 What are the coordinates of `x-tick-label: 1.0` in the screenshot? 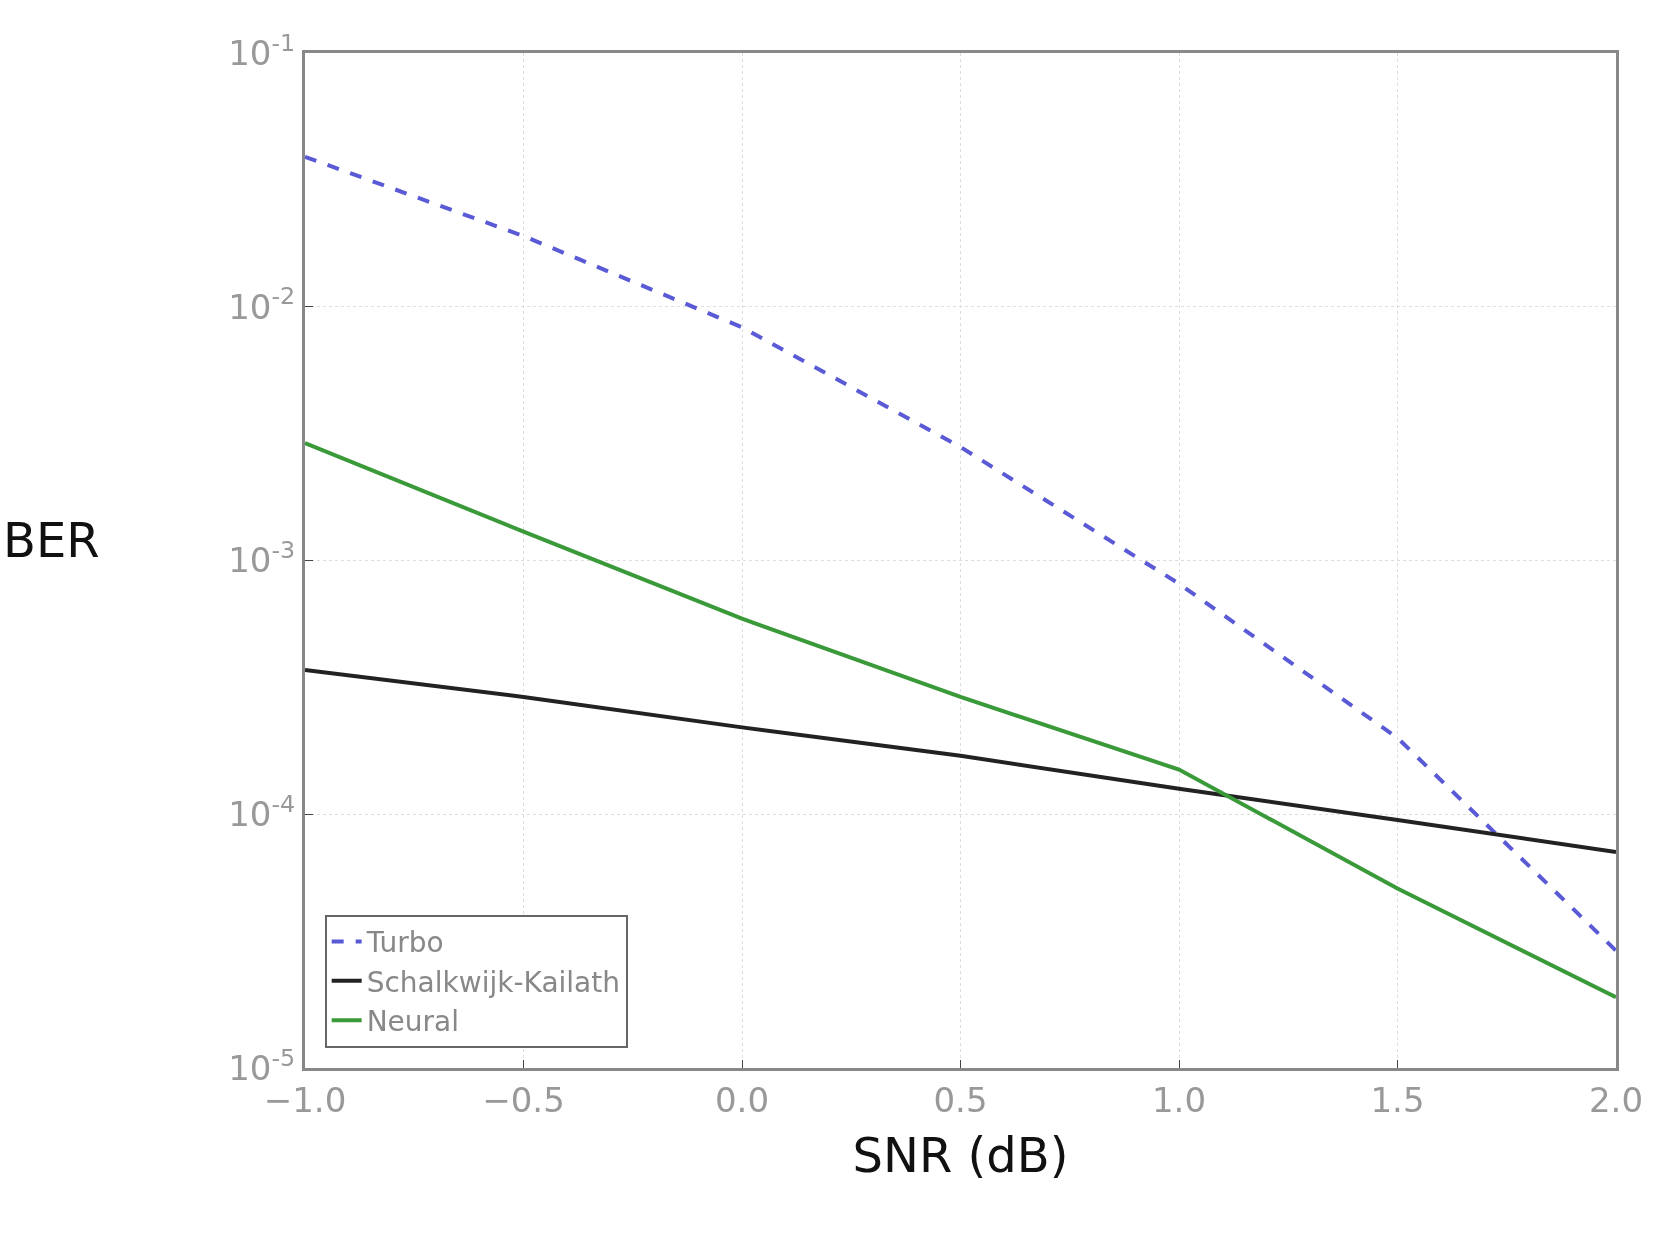 It's located at (1179, 1099).